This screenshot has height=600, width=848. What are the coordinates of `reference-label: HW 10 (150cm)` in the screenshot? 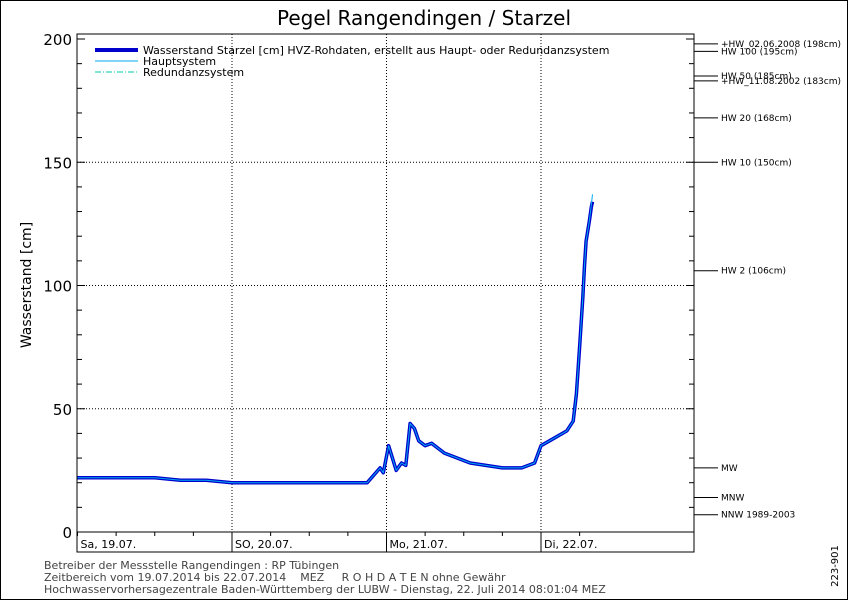 It's located at (756, 163).